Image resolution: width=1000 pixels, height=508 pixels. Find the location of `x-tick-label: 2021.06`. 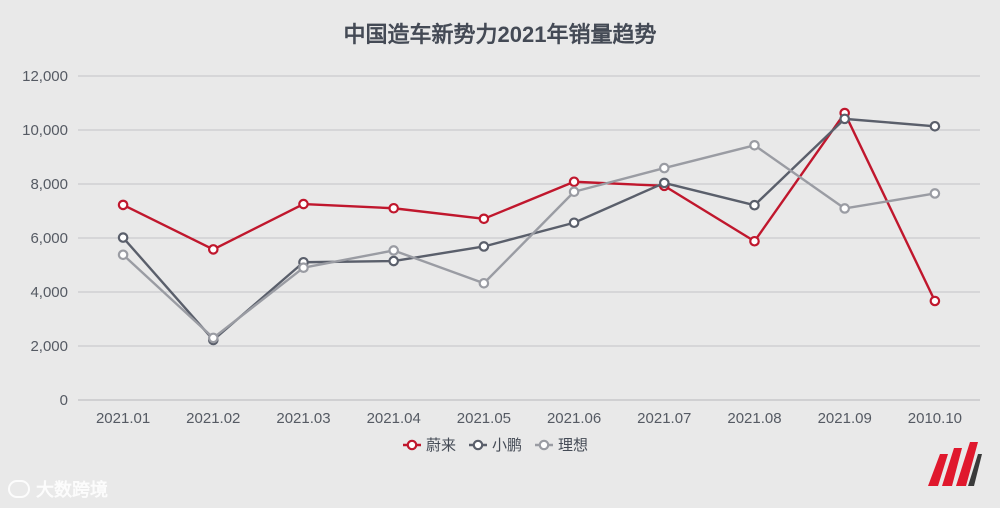

x-tick-label: 2021.06 is located at coordinates (574, 418).